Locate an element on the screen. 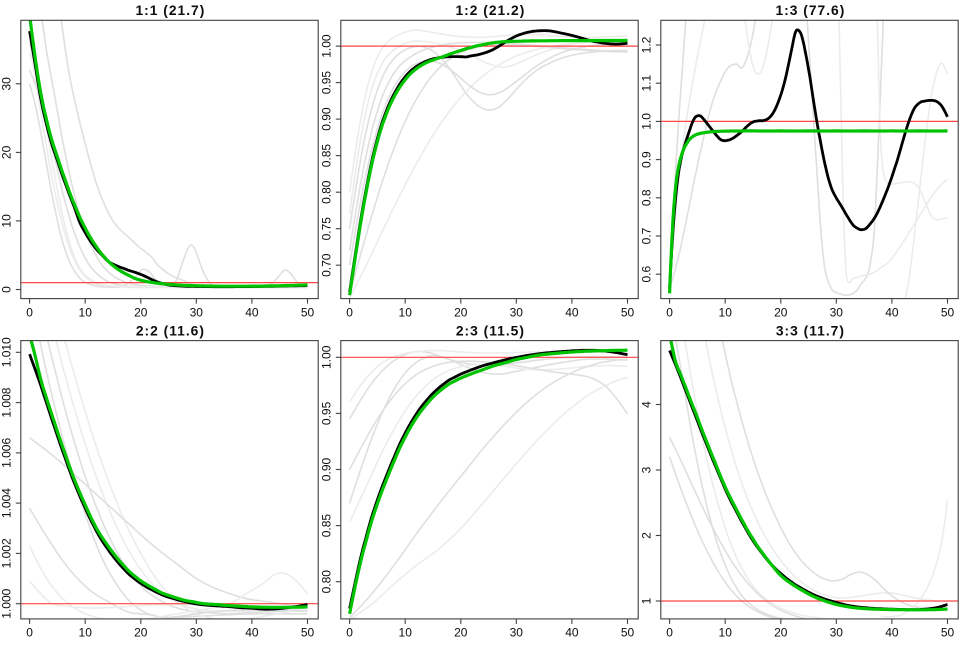 The height and width of the screenshot is (645, 960). svg-text: 1:3 (77.6) is located at coordinates (810, 10).